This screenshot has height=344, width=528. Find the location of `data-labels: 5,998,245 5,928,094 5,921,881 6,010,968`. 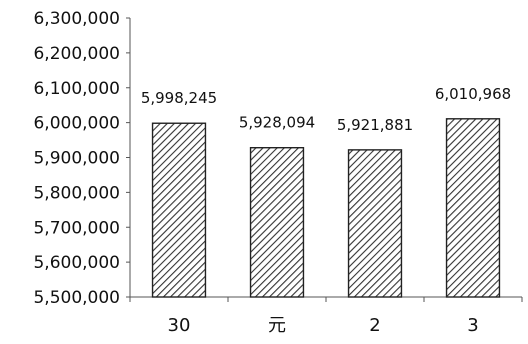

data-labels: 5,998,245 5,928,094 5,921,881 6,010,968 is located at coordinates (326, 109).